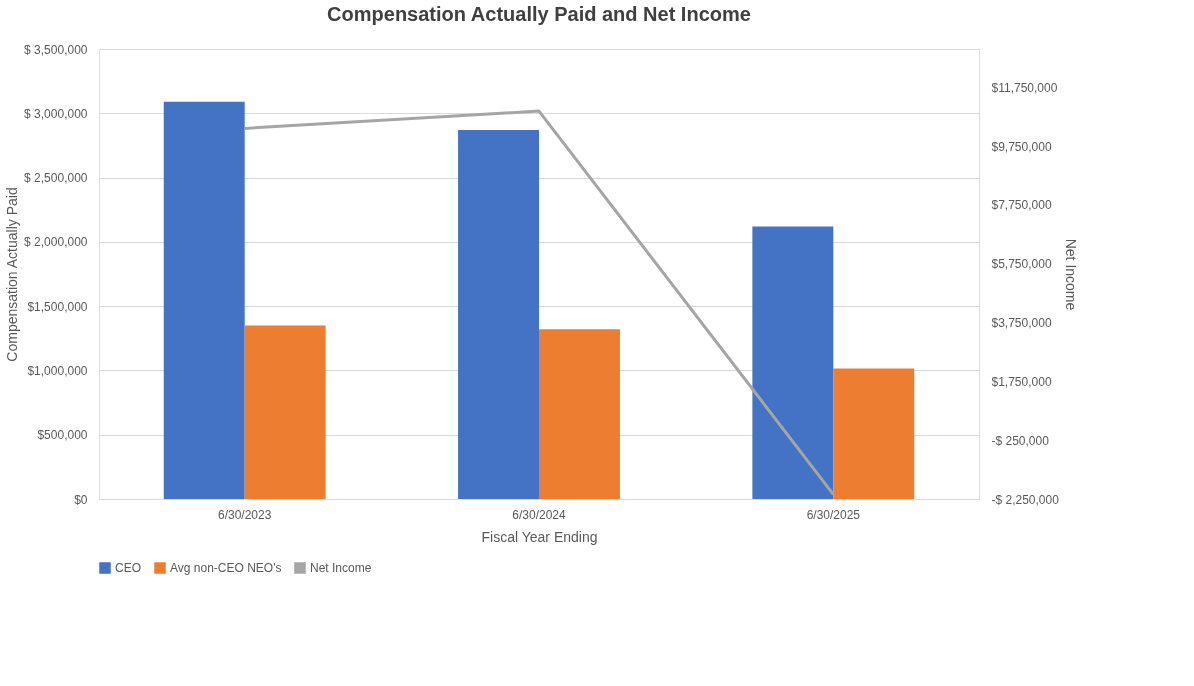 This screenshot has height=686, width=1194. Describe the element at coordinates (539, 514) in the screenshot. I see `x-tick-label: 6/30/2024` at that location.